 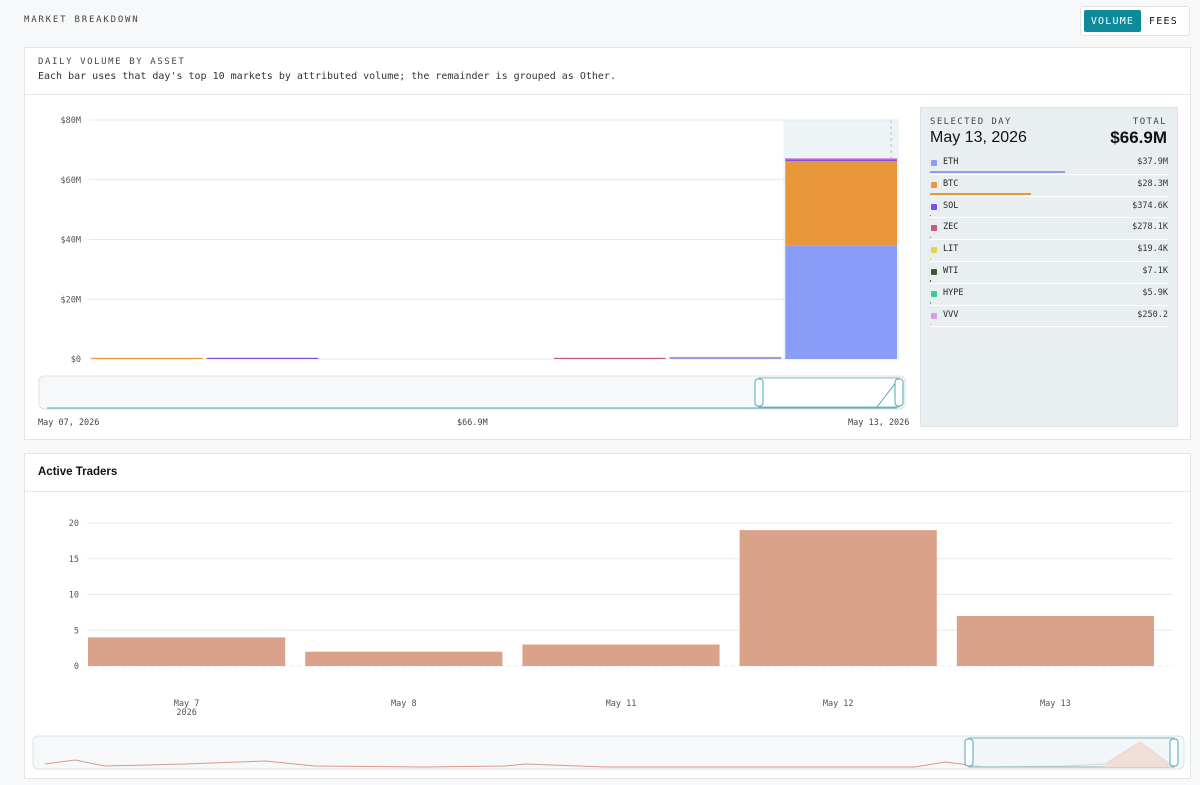 I want to click on y-tick-label: $40M, so click(x=71, y=241).